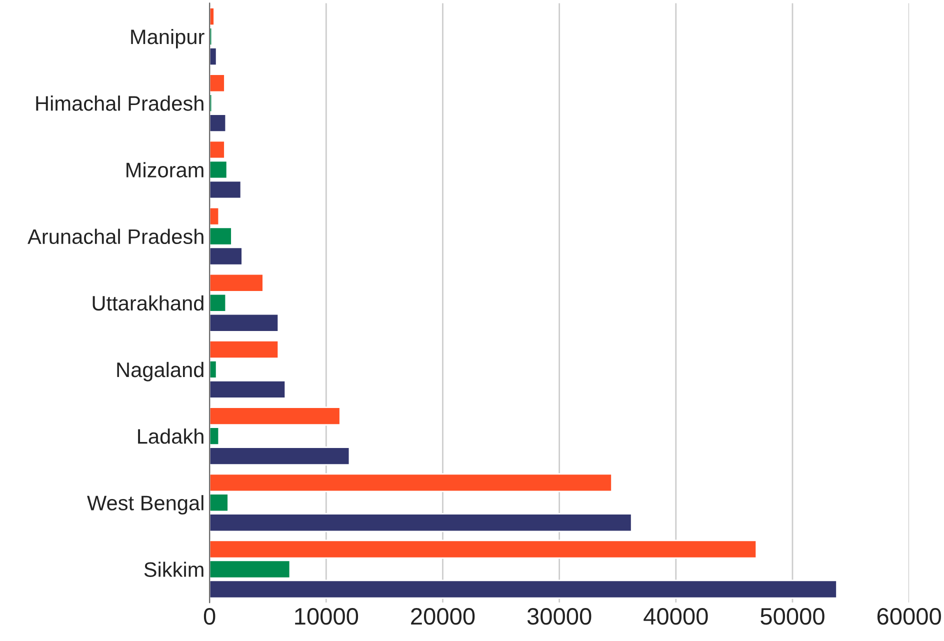  I want to click on y-tick-label: Nagaland, so click(160, 372).